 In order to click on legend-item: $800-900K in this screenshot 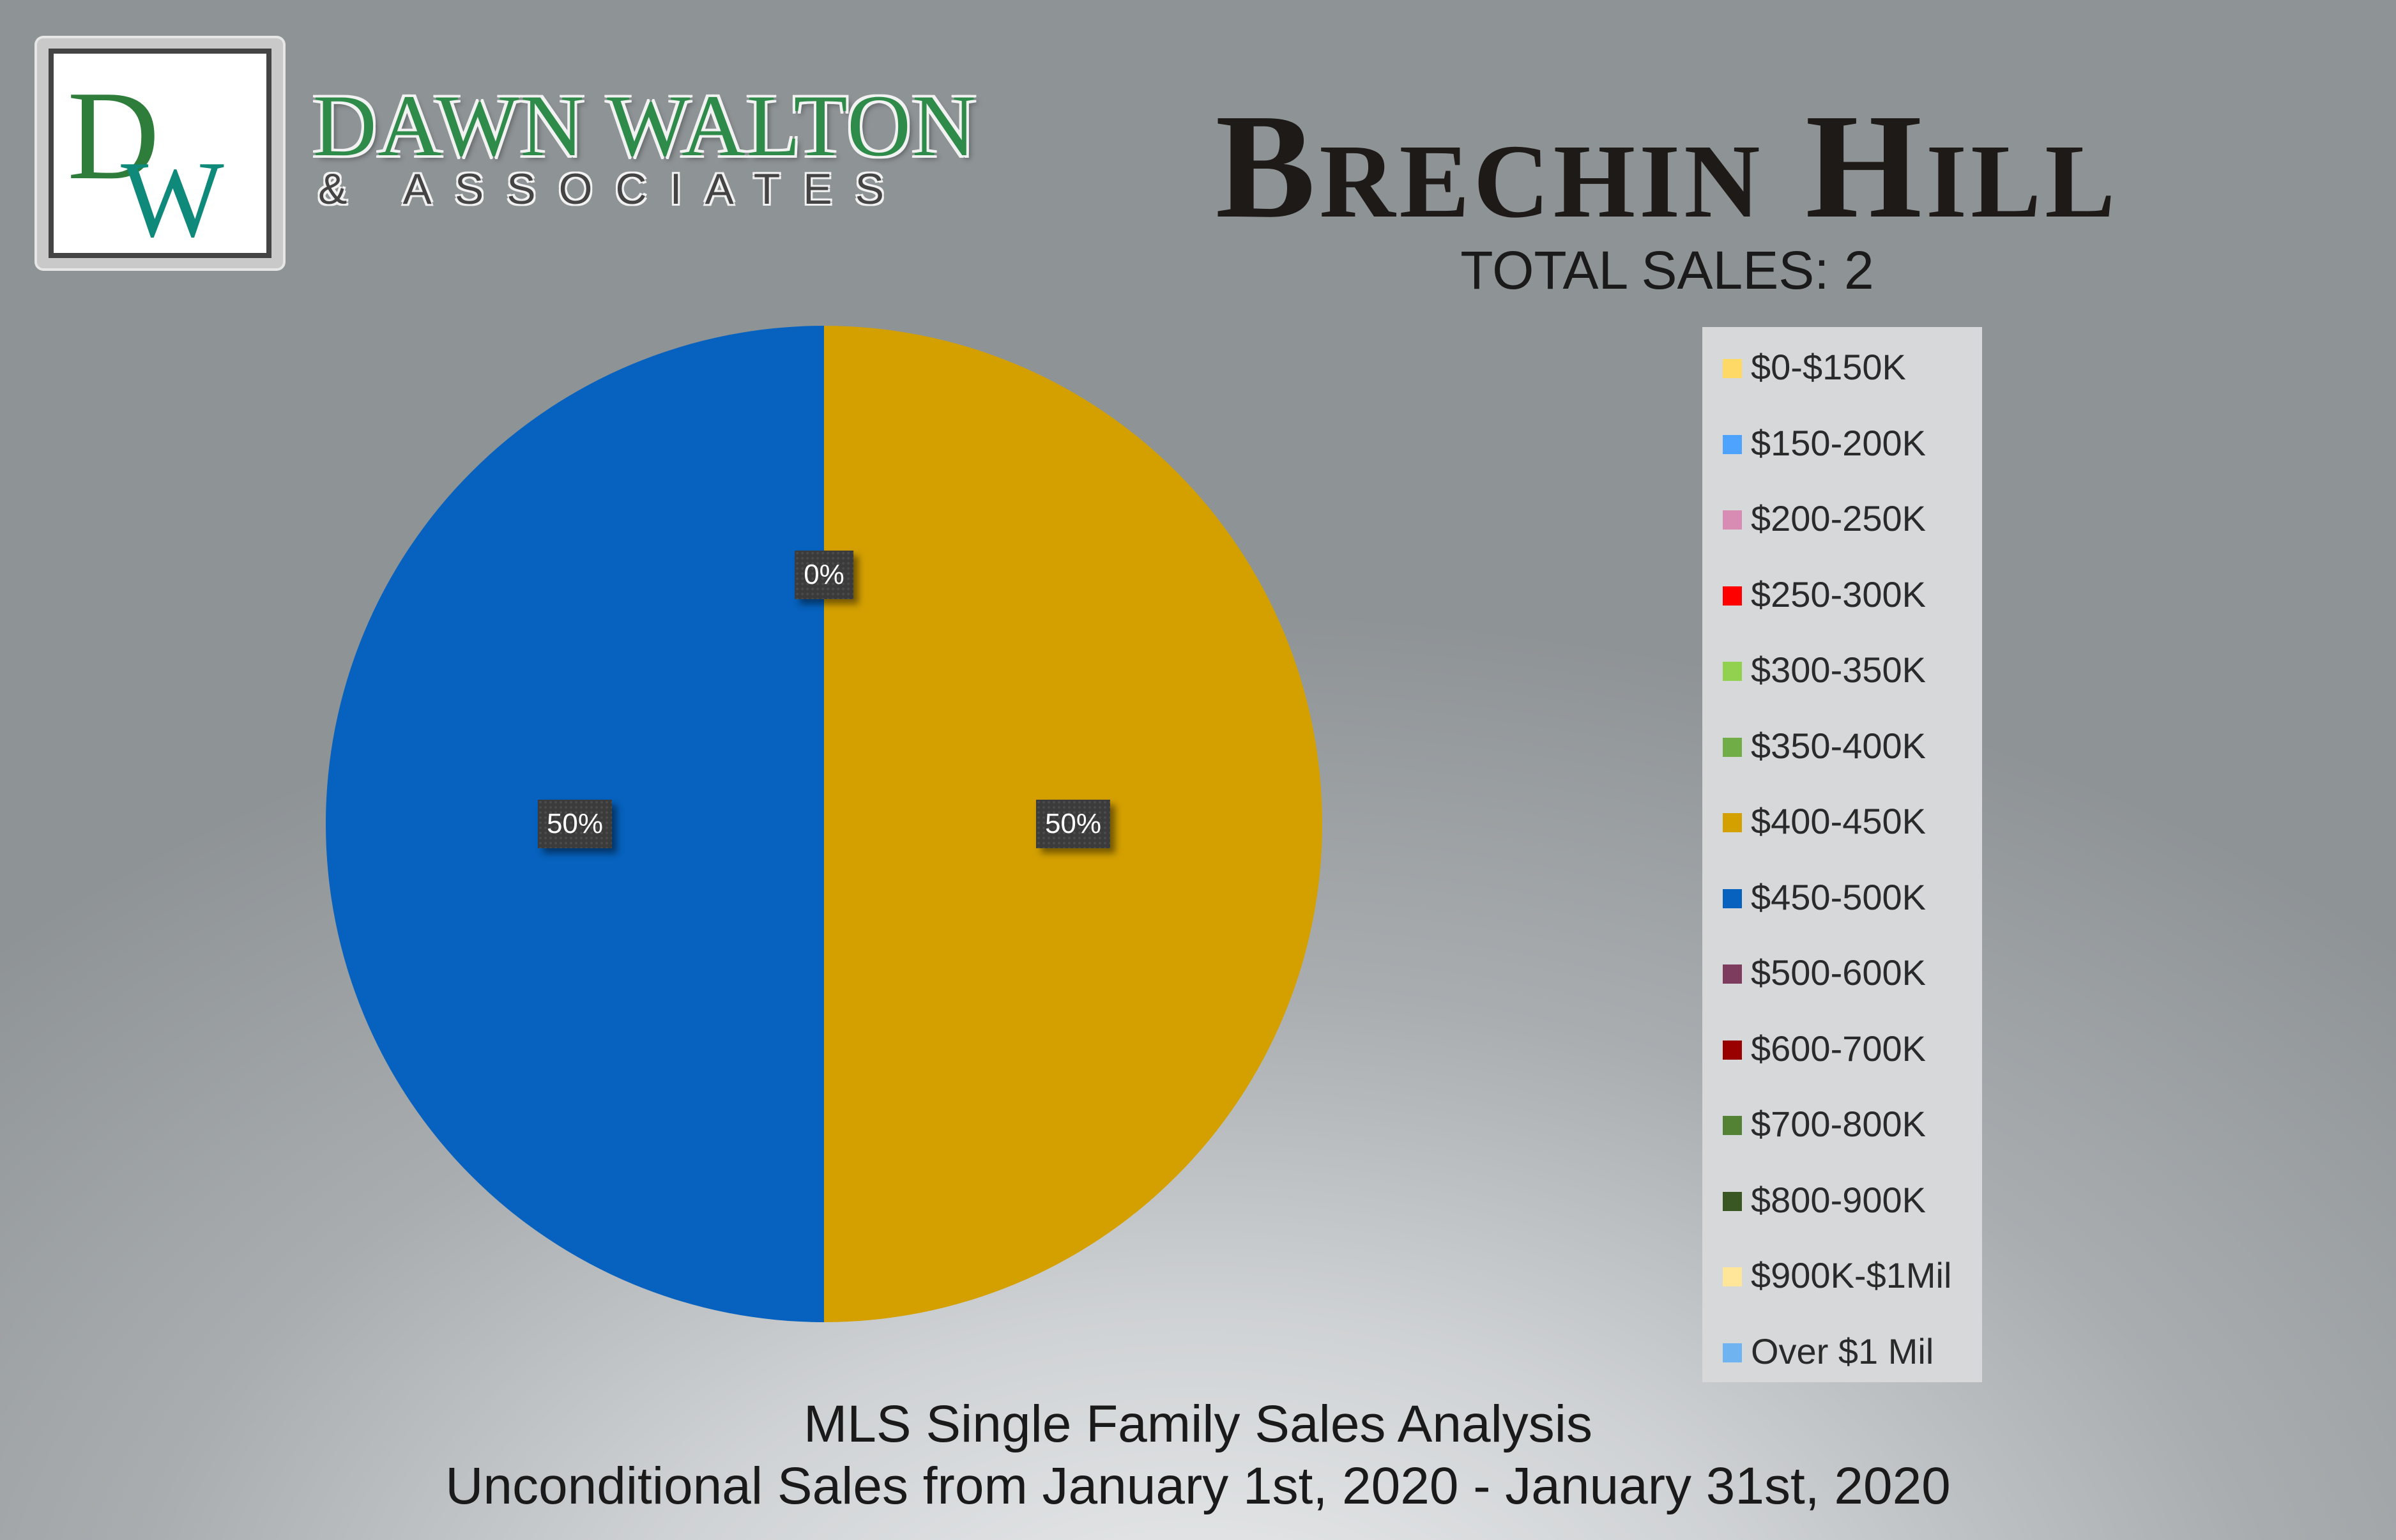, I will do `click(1842, 1217)`.